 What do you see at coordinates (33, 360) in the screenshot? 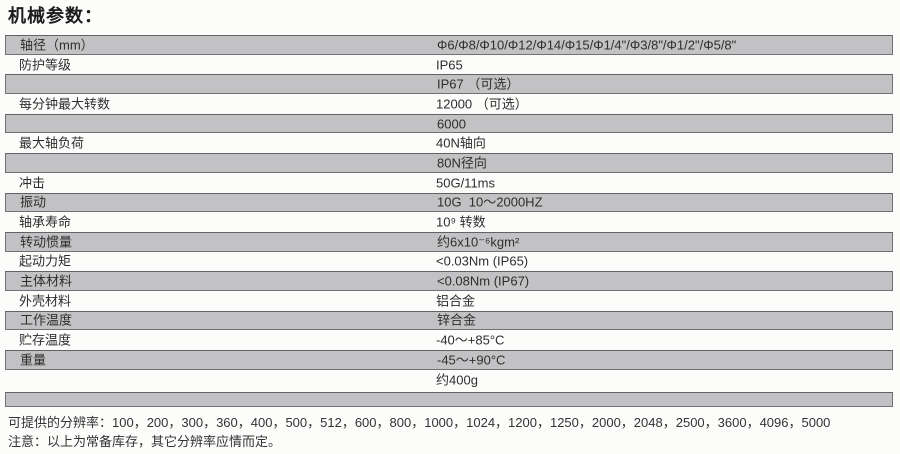
I see `row-label: 重量` at bounding box center [33, 360].